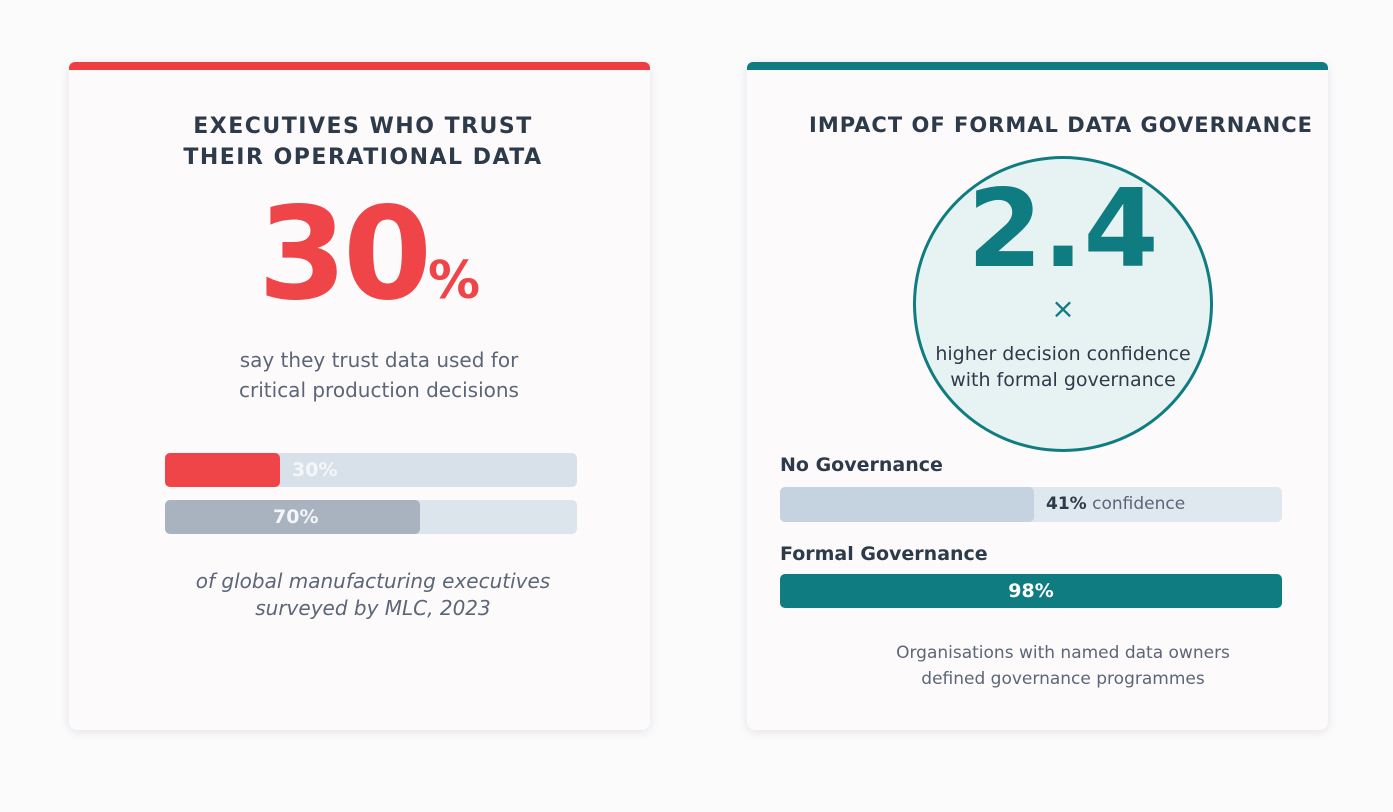 This screenshot has height=812, width=1393. I want to click on multiplier-number: 2.4, so click(1063, 229).